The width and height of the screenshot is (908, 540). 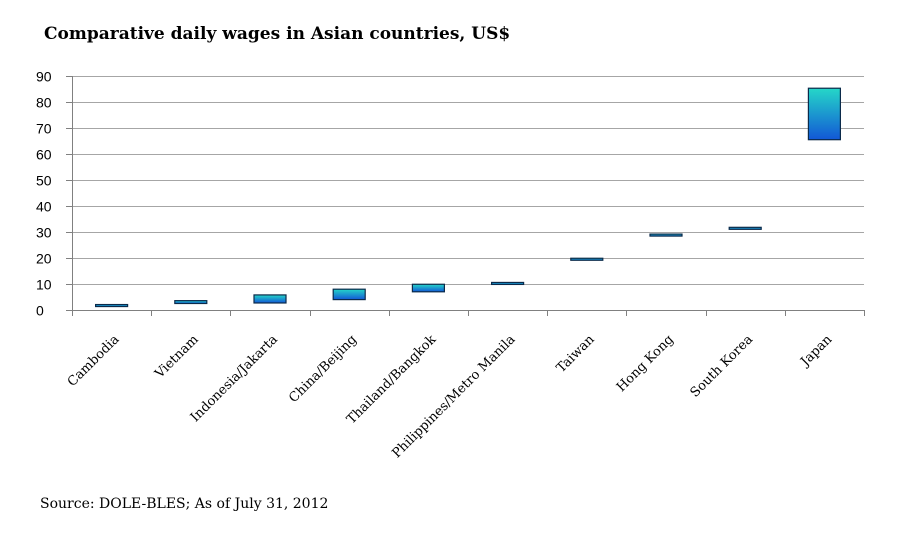 What do you see at coordinates (94, 361) in the screenshot?
I see `x-tick-label: Cambodia` at bounding box center [94, 361].